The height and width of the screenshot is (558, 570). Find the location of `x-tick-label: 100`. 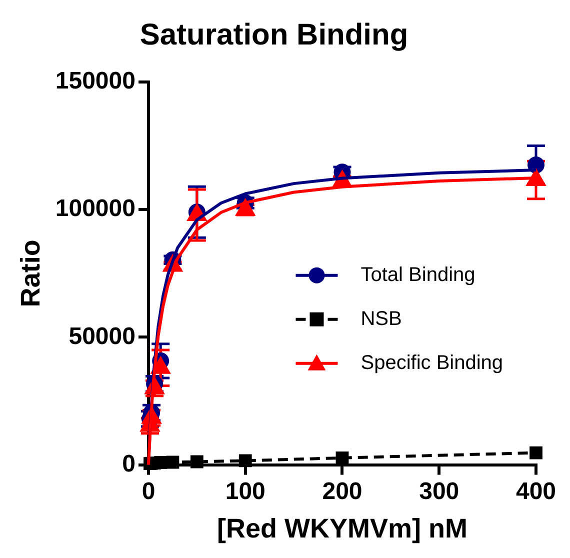

x-tick-label: 100 is located at coordinates (245, 491).